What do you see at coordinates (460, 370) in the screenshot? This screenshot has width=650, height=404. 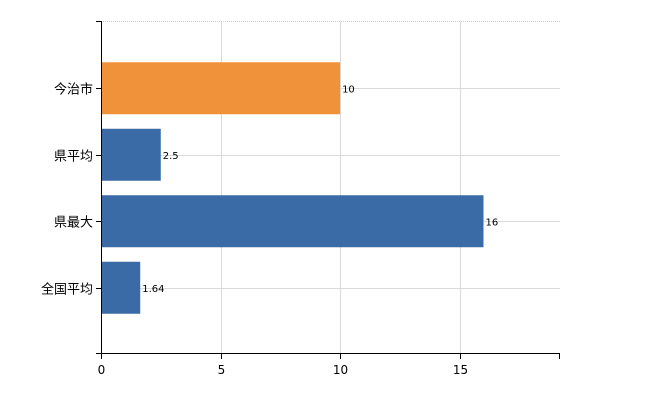 I see `x-tick-label: 15` at bounding box center [460, 370].